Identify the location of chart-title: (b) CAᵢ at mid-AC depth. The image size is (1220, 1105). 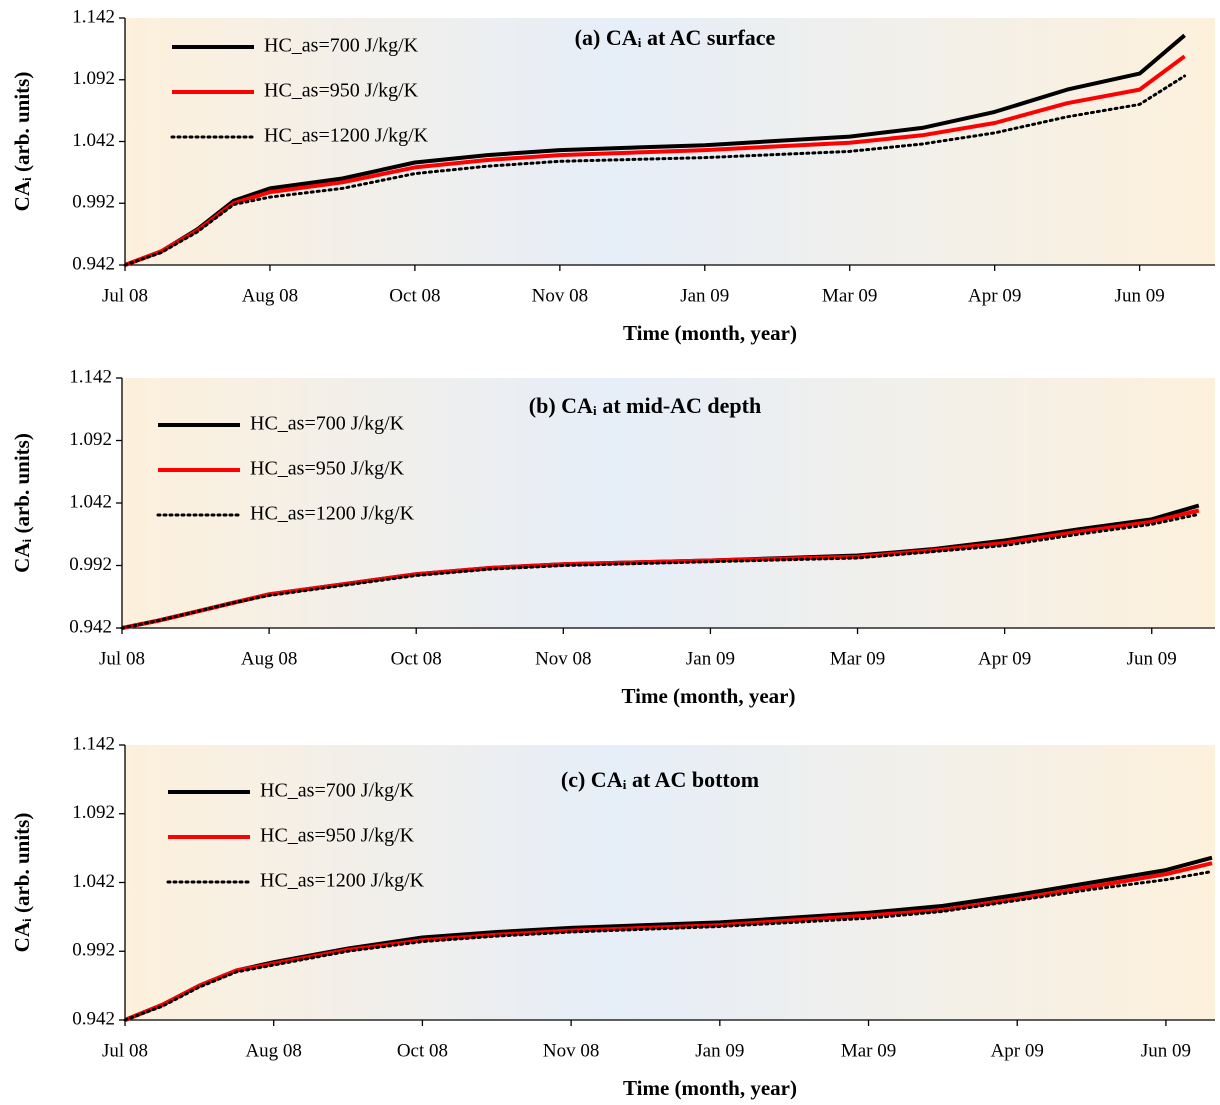
(645, 405).